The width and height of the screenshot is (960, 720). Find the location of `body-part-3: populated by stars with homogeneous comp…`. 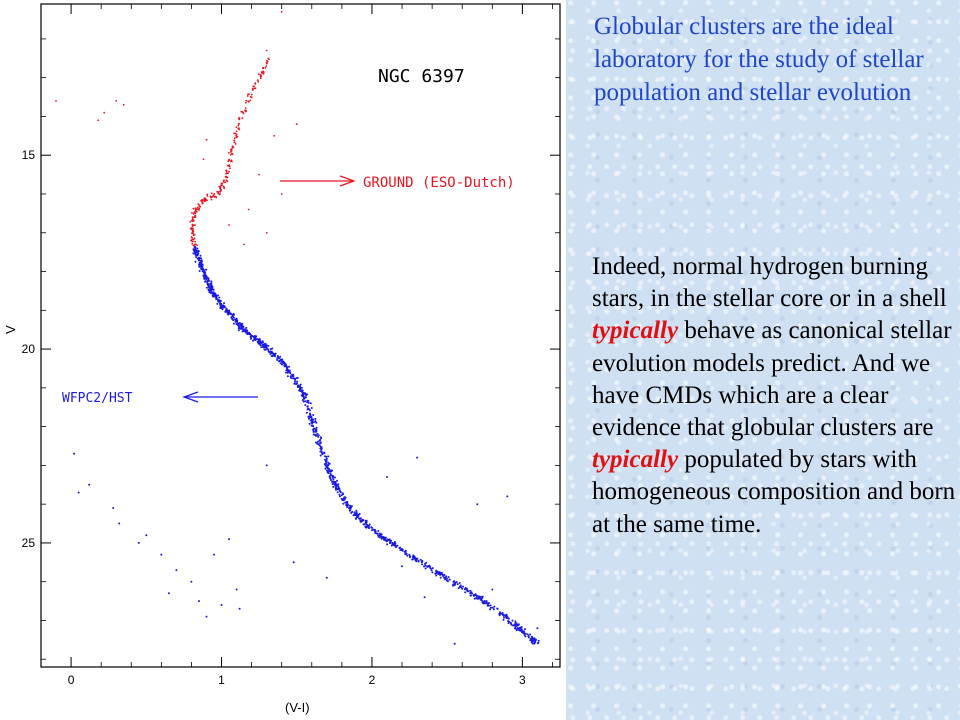

body-part-3: populated by stars with homogeneous comp… is located at coordinates (774, 492).